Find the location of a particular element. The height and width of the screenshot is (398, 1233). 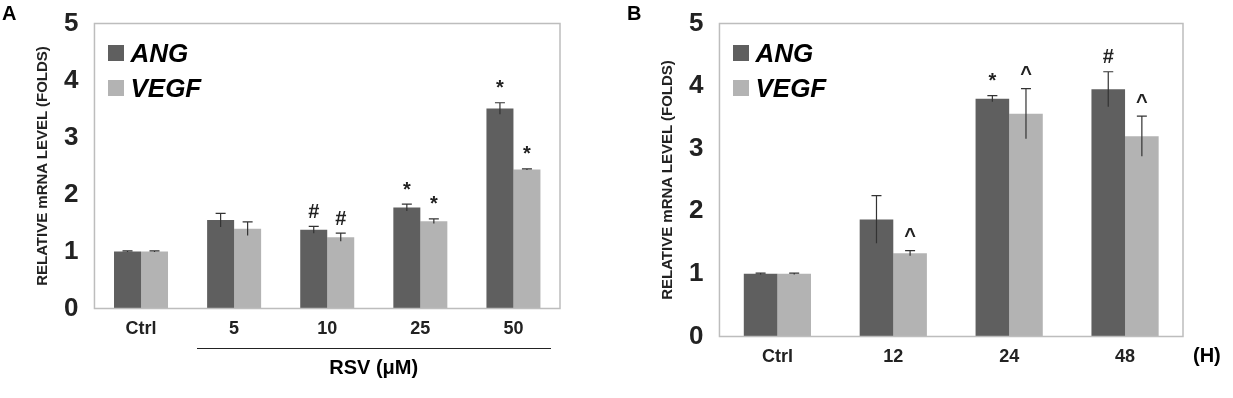

x-tick-label: 25 is located at coordinates (420, 328).